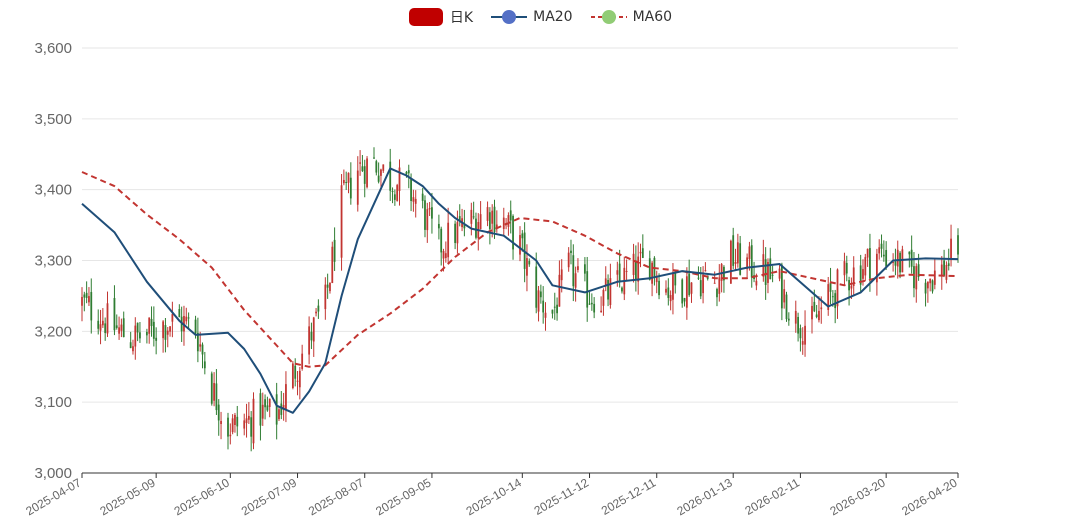  I want to click on y-tick-label: 3,000, so click(53, 473).